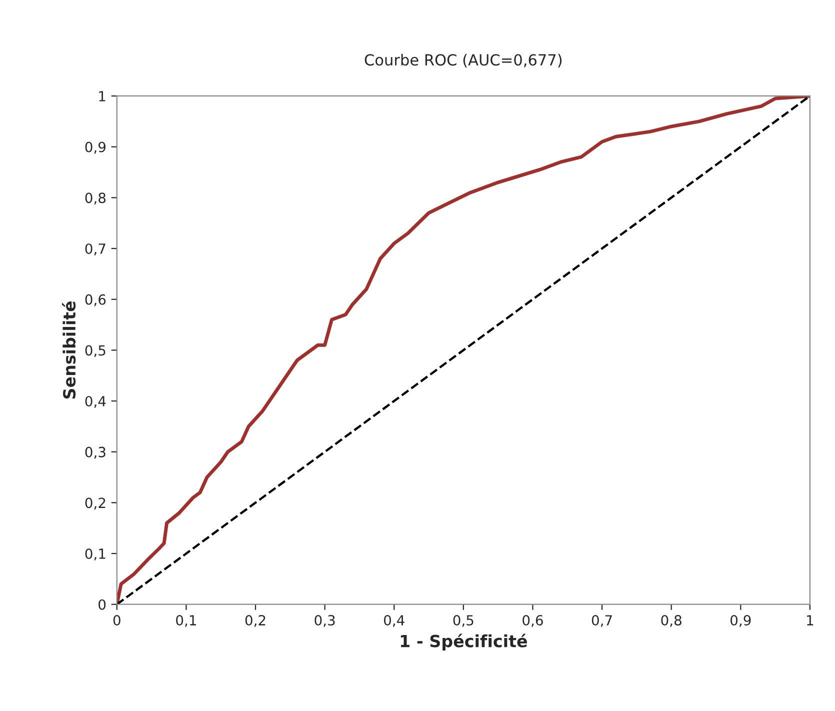 The width and height of the screenshot is (835, 711). I want to click on x-axis-title: 1 - Spécificité, so click(464, 642).